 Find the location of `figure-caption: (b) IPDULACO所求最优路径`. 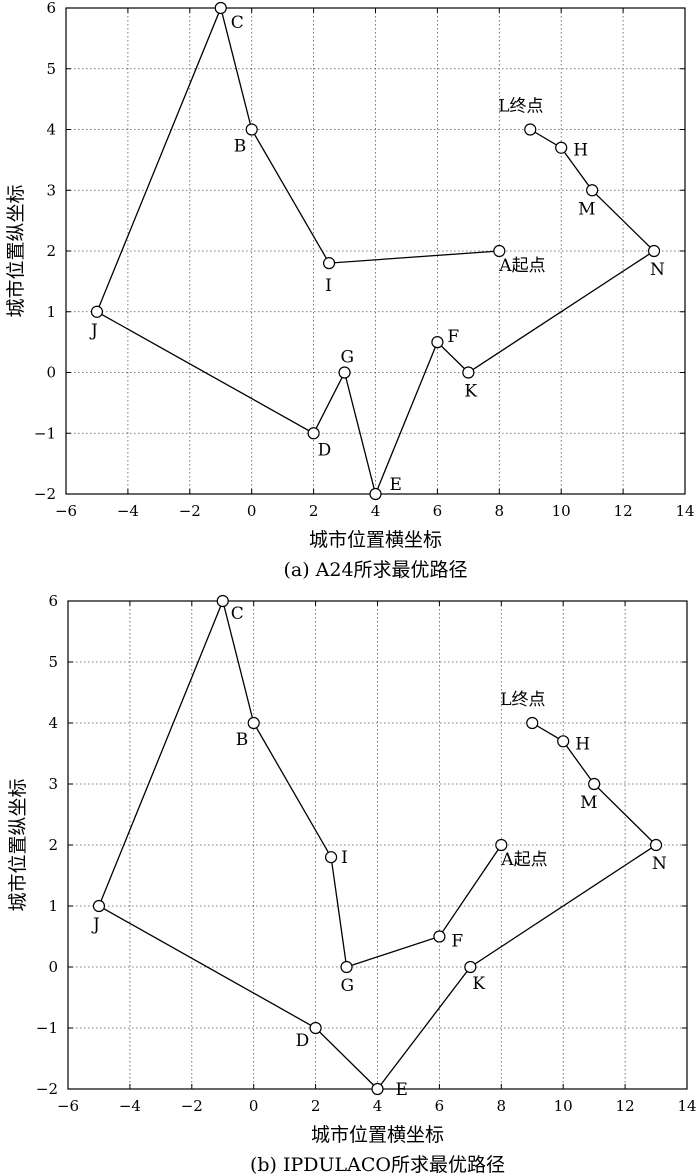

figure-caption: (b) IPDULACO所求最优路径 is located at coordinates (377, 1165).